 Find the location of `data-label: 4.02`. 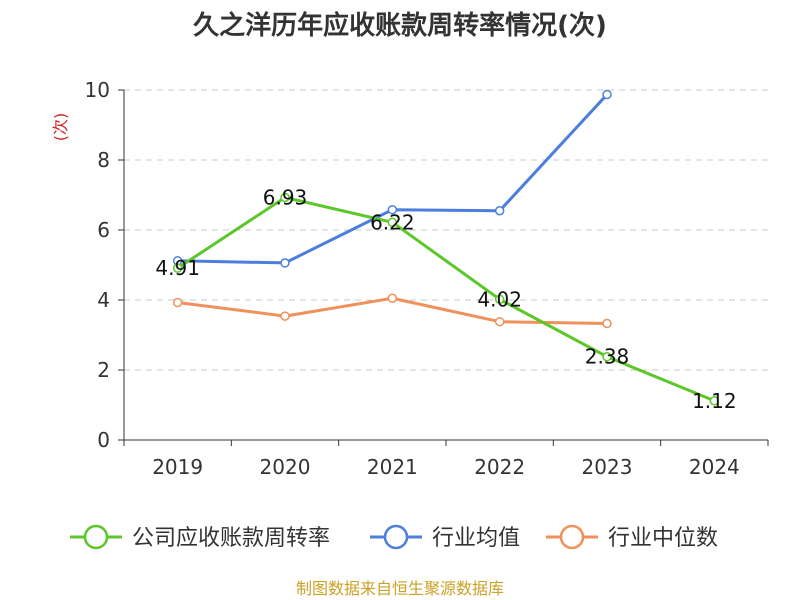

data-label: 4.02 is located at coordinates (499, 299).